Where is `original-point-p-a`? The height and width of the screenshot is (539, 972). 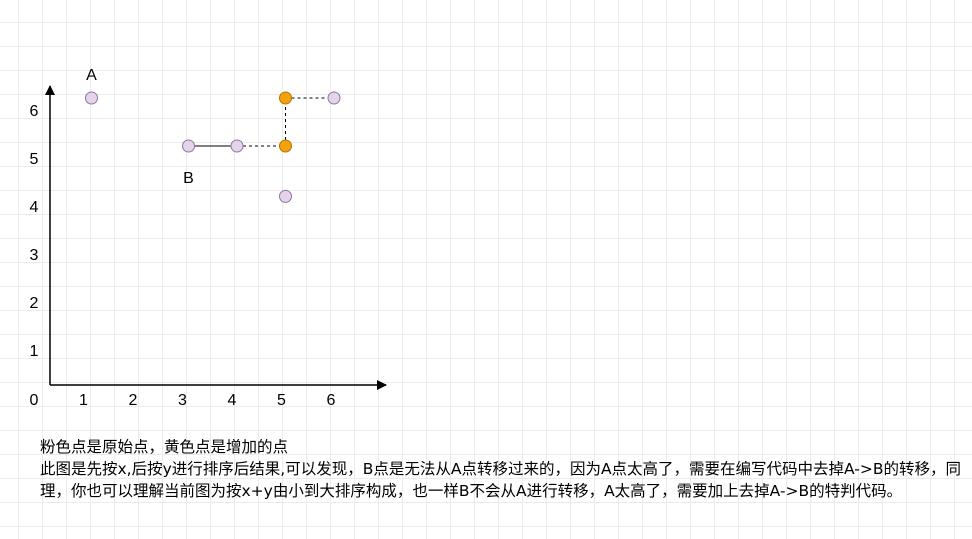
original-point-p-a is located at coordinates (91, 98).